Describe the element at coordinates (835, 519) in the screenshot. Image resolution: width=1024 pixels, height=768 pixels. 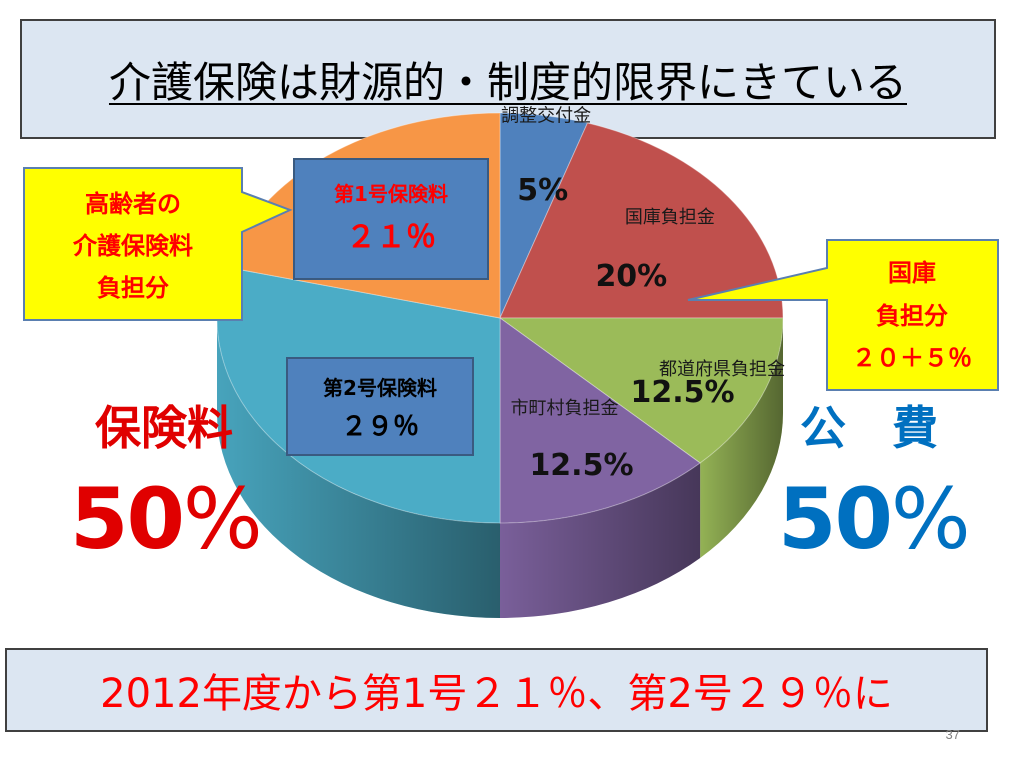
I see `right-value: 50` at that location.